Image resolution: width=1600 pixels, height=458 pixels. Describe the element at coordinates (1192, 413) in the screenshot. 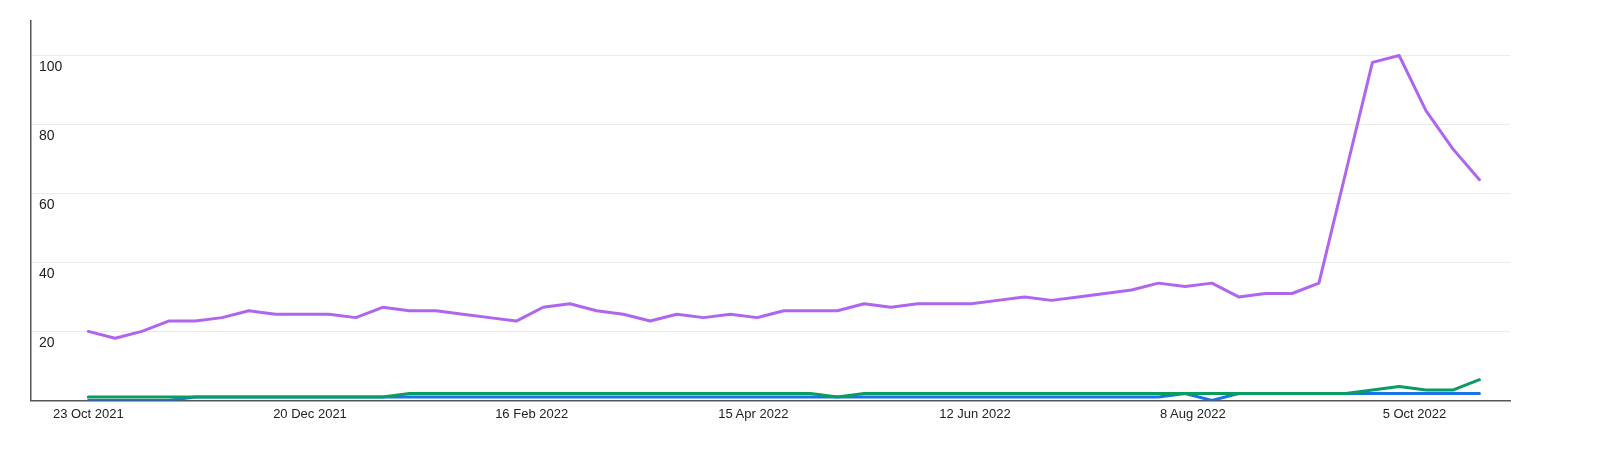

I see `x-tick-label: 8 Aug 2022` at that location.